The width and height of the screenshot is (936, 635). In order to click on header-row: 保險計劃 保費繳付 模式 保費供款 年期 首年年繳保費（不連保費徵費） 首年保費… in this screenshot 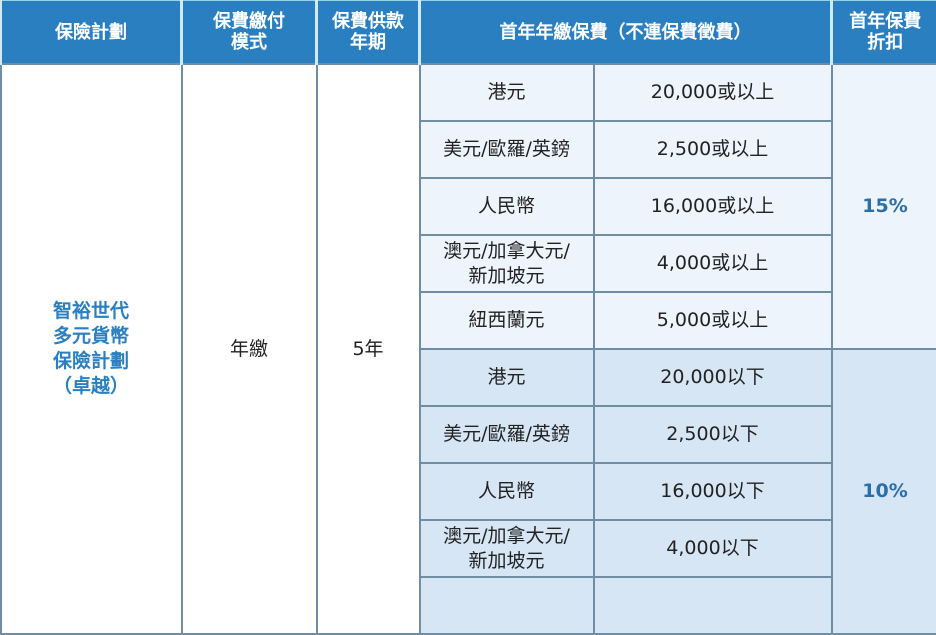, I will do `click(468, 32)`.